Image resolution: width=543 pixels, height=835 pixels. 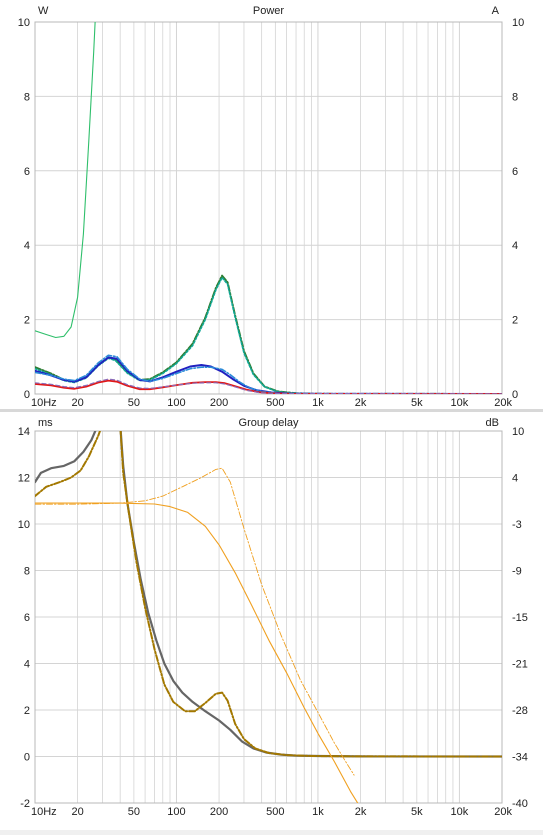 I want to click on y-unit-right: dB, so click(x=492, y=423).